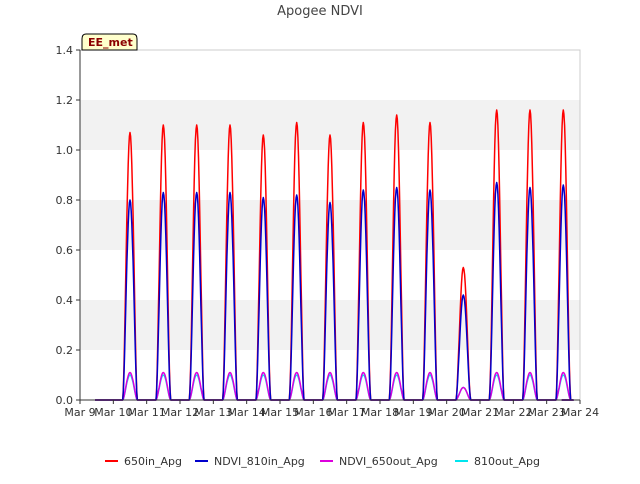 This screenshot has width=640, height=484. Describe the element at coordinates (65, 50) in the screenshot. I see `y-tick-label: 1.4` at that location.